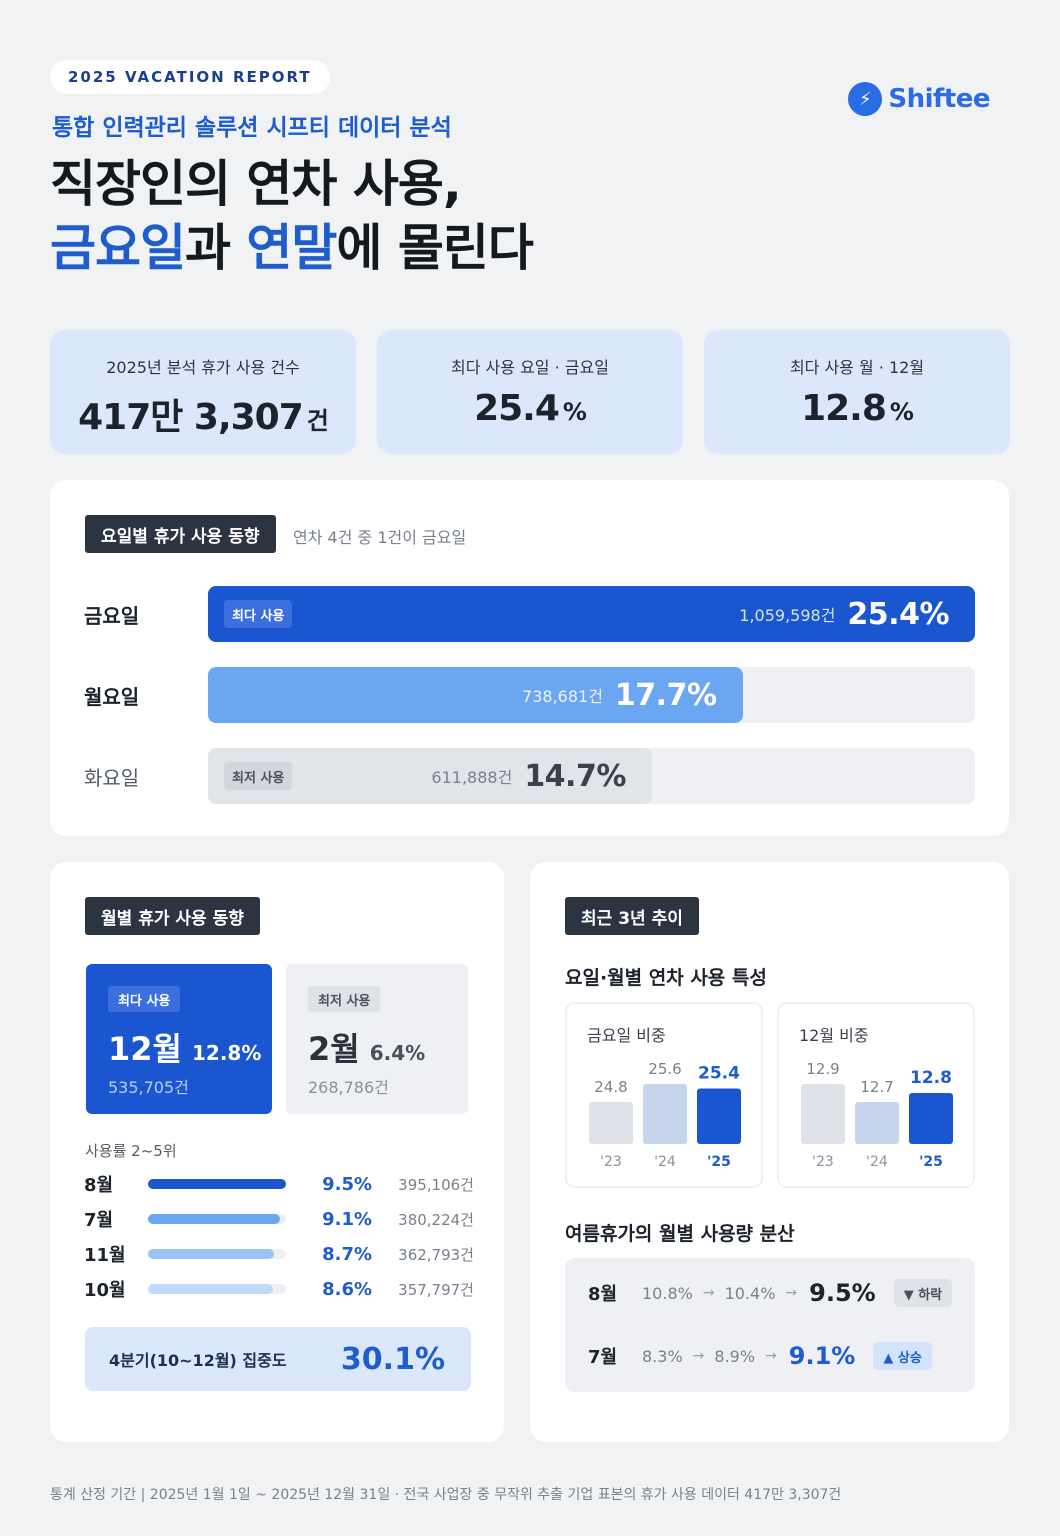 This screenshot has width=1060, height=1536. Describe the element at coordinates (317, 421) in the screenshot. I see `stat-unit: 건` at that location.